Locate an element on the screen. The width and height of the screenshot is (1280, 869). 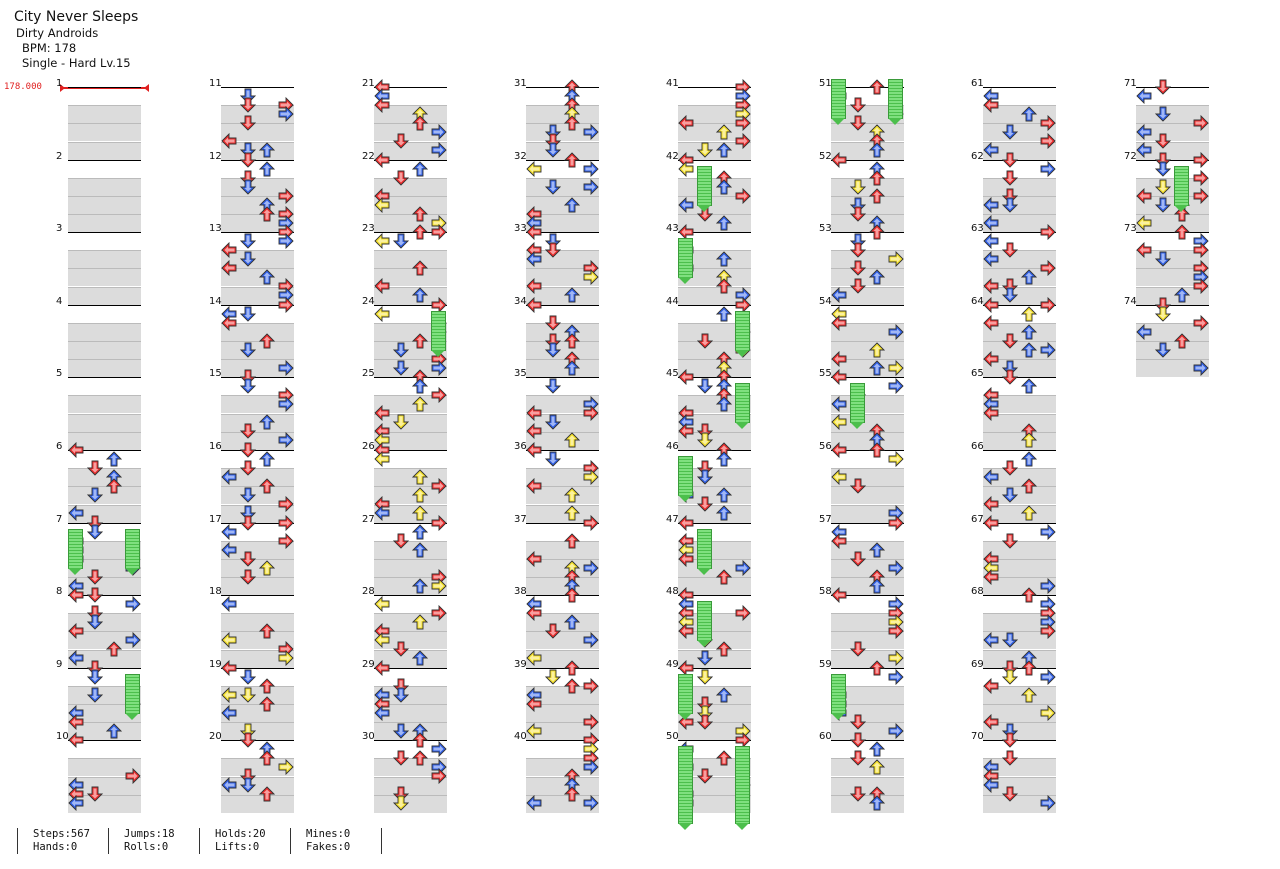
stats-column-jumps: Jumps:18 Rolls:0 is located at coordinates (153, 841).